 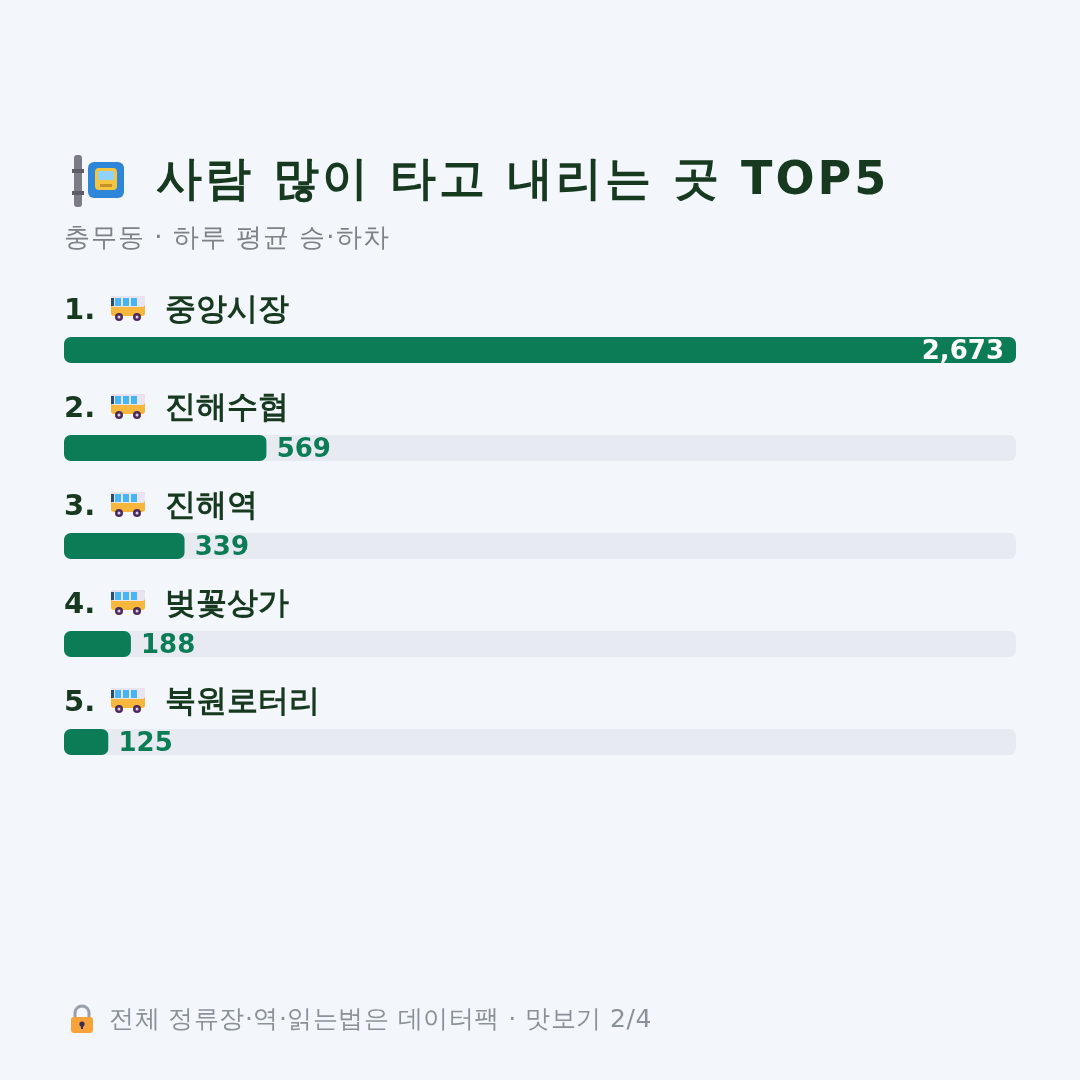 I want to click on chart-subtitle: 충무동 · 하루 평균 승·하차, so click(x=227, y=237).